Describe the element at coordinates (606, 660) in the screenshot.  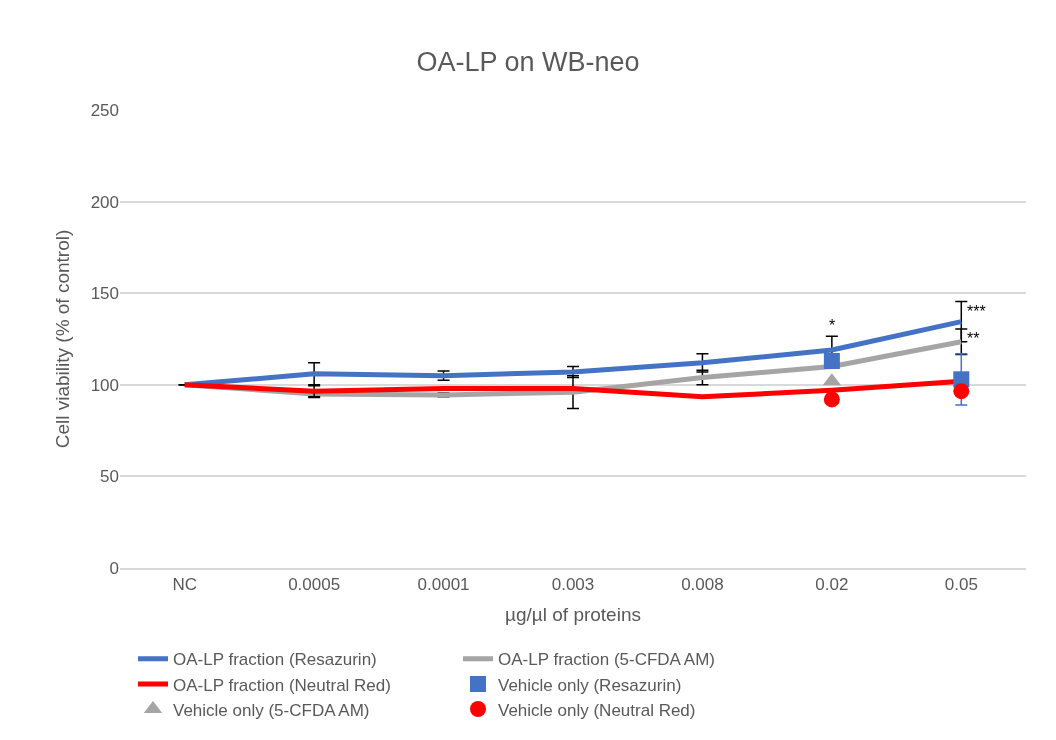
I see `legend-label: OA-LP fraction (5-CFDA AM)` at that location.